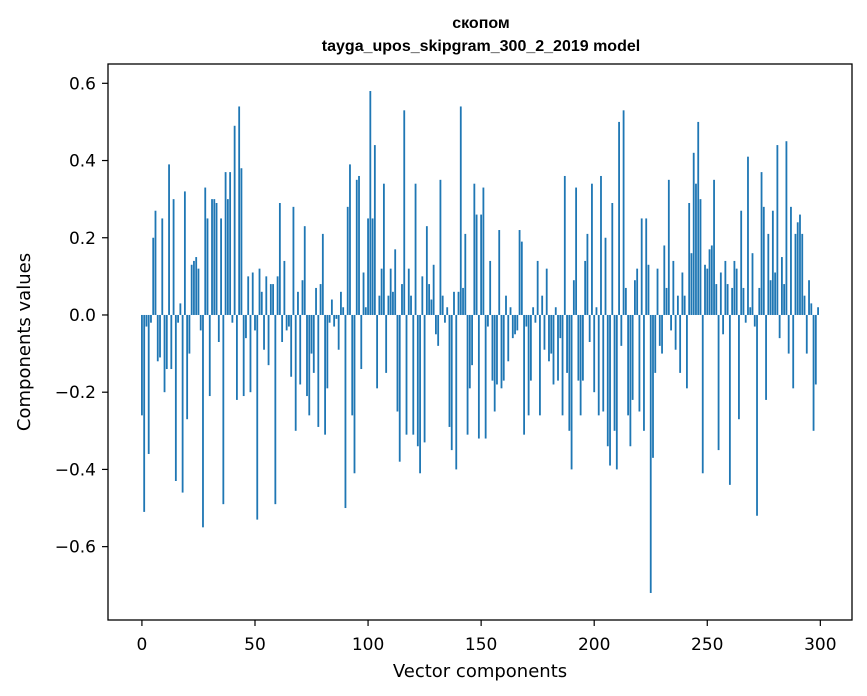  What do you see at coordinates (487, 637) in the screenshot?
I see `x-axis-ticks: 0 50 100 150 200 250 300` at bounding box center [487, 637].